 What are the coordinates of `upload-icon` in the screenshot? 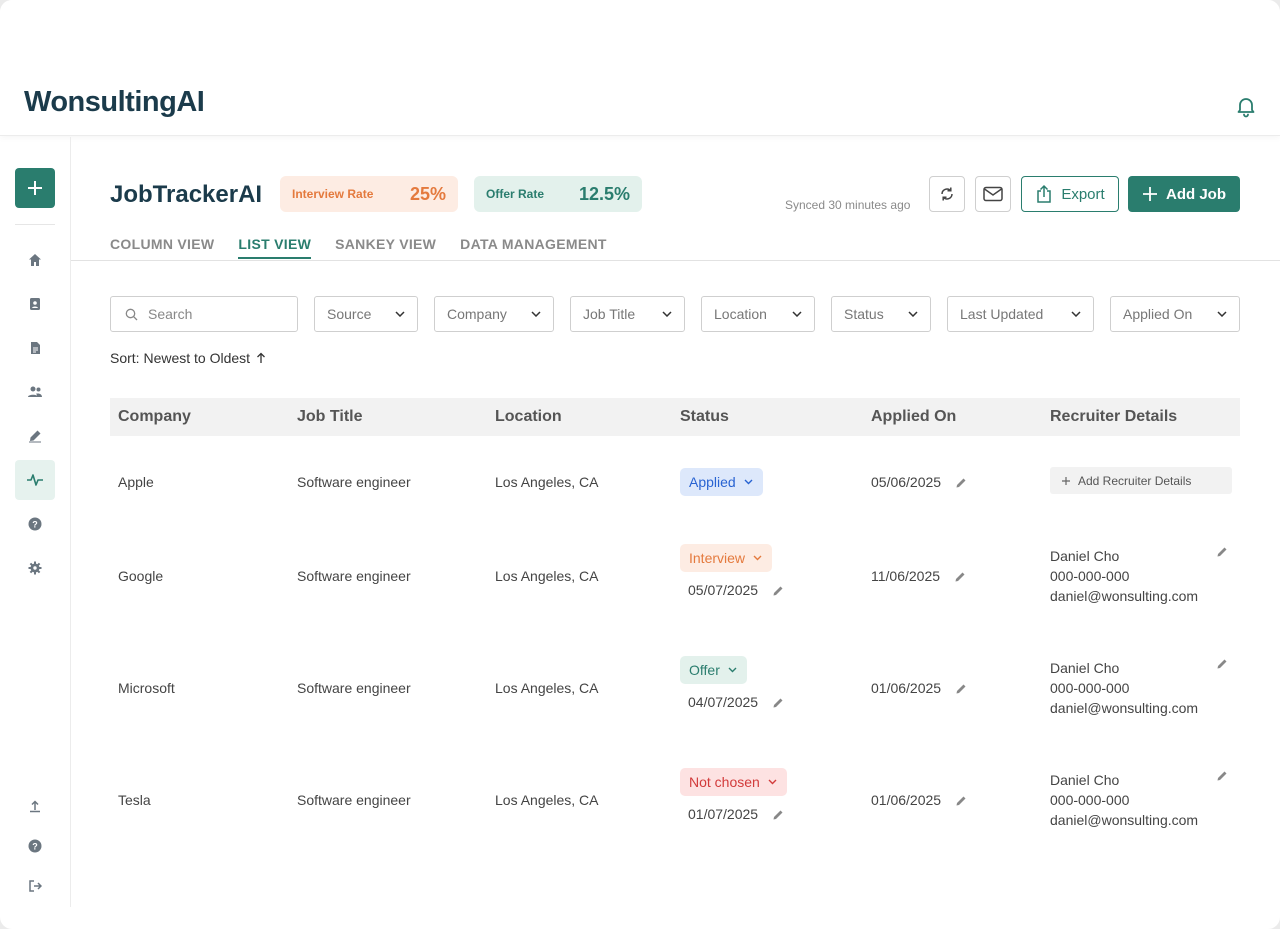 It's located at (35, 806).